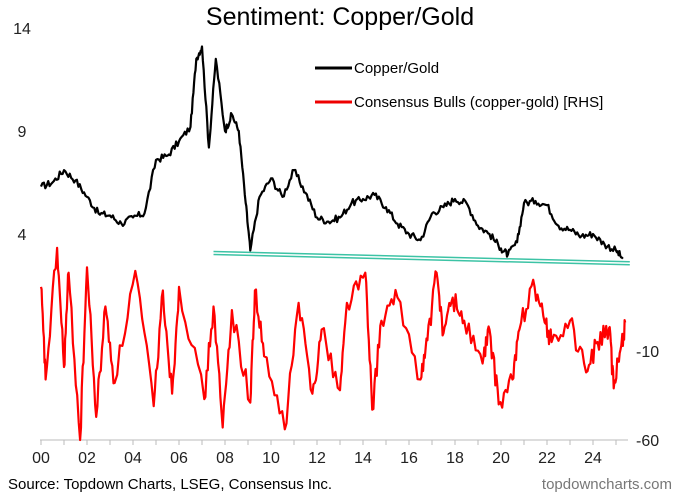 Image resolution: width=680 pixels, height=496 pixels. Describe the element at coordinates (409, 458) in the screenshot. I see `x-tick-label: 16` at that location.